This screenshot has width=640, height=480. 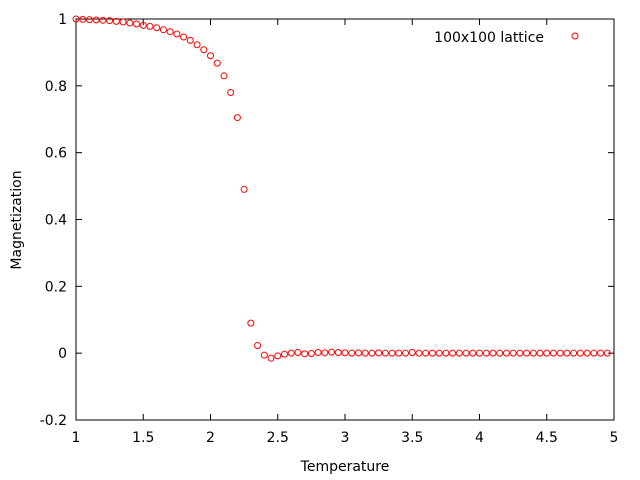 I want to click on legend: 100x100 lattice, so click(x=506, y=38).